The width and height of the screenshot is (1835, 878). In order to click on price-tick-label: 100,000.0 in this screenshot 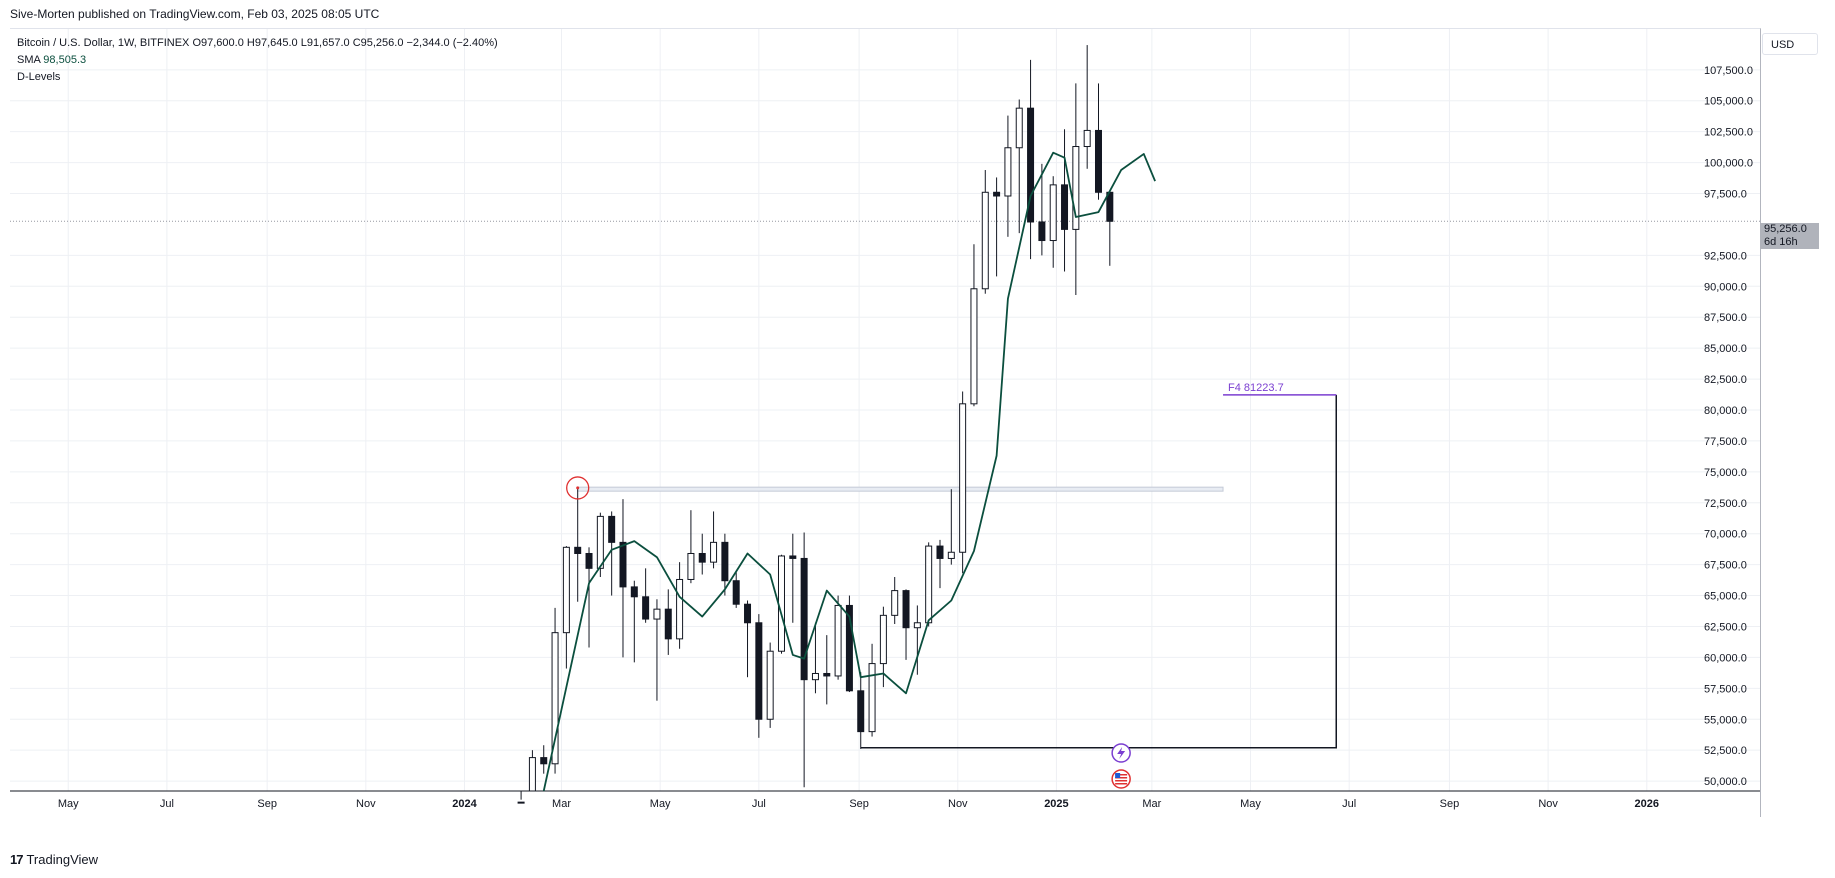, I will do `click(1728, 164)`.